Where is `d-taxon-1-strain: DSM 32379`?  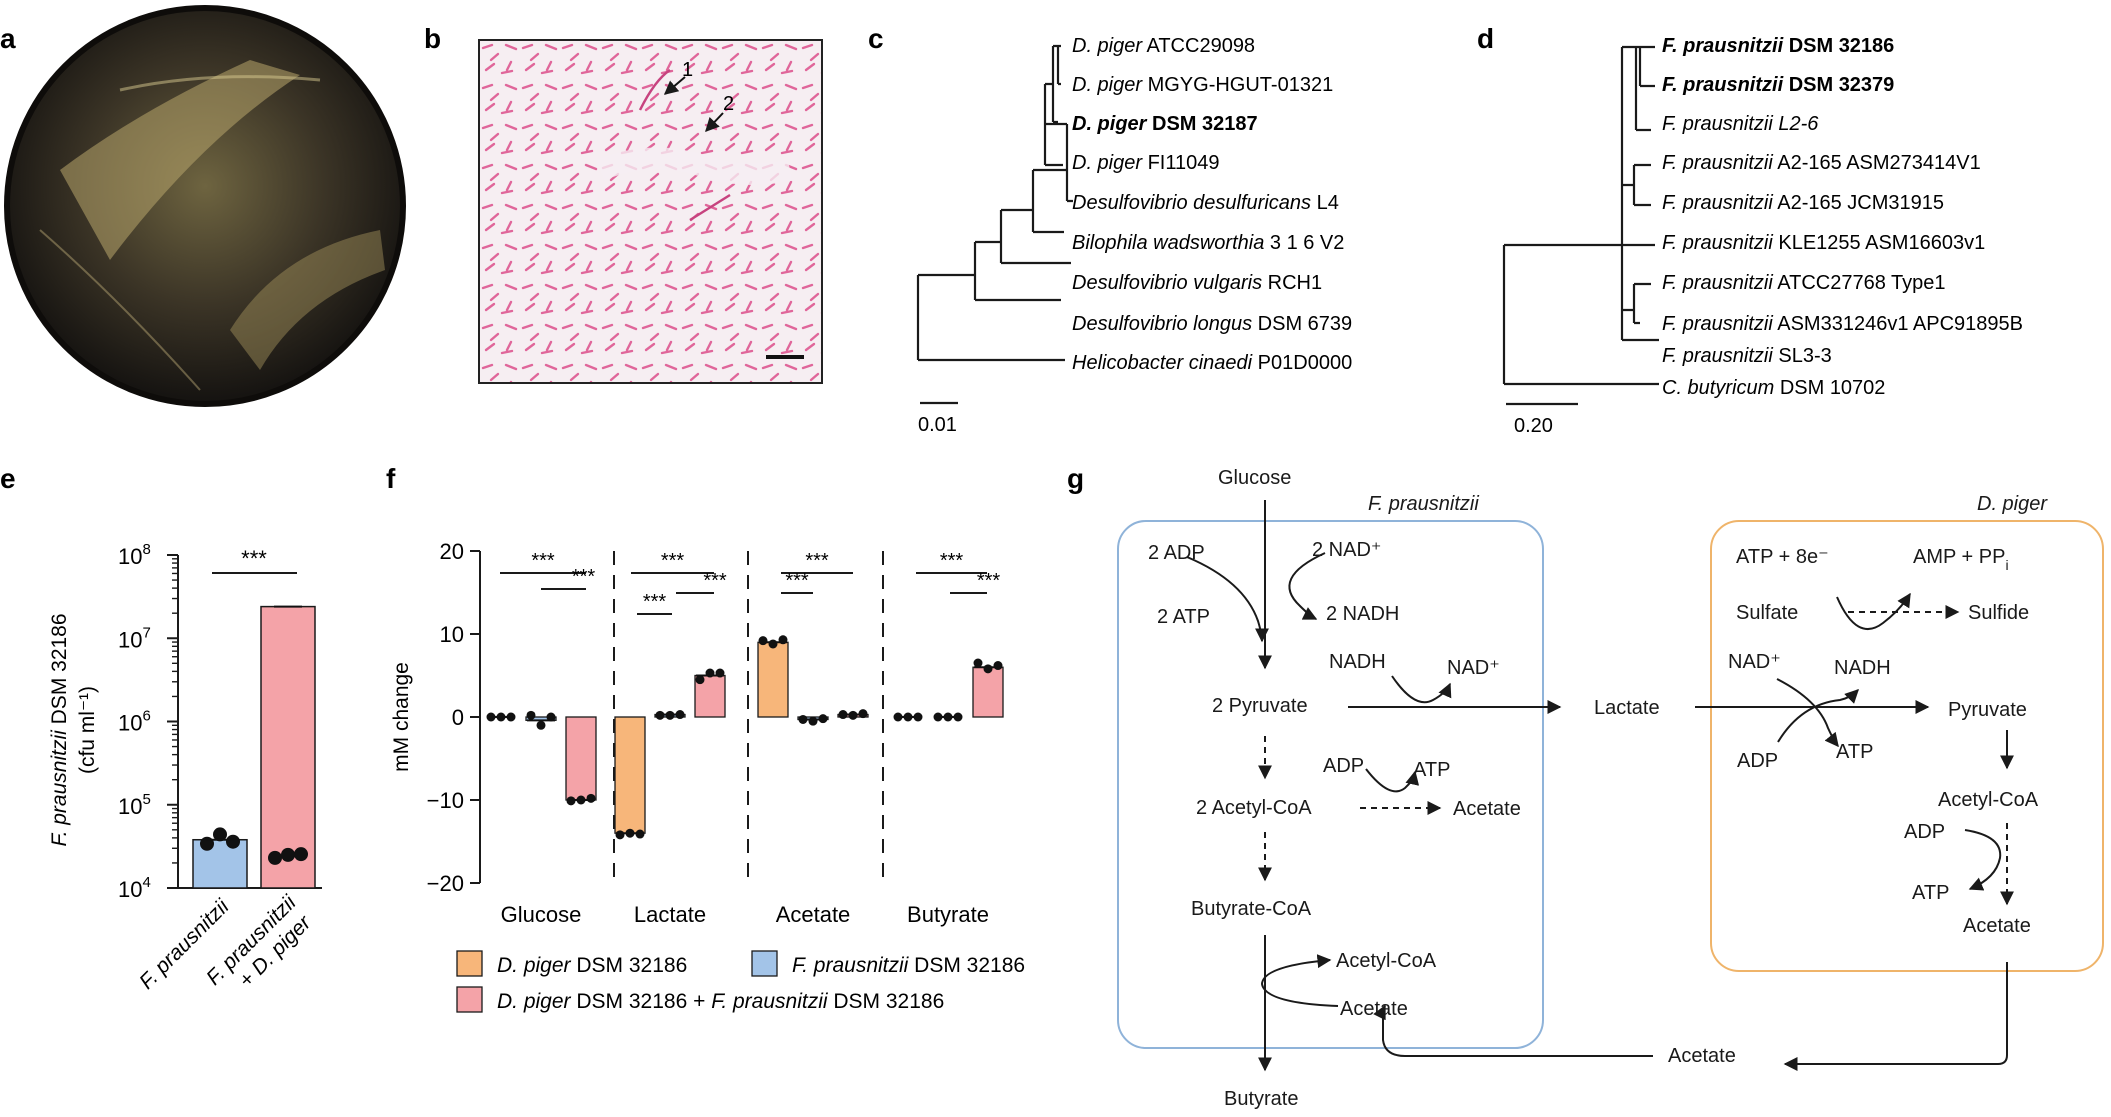 d-taxon-1-strain: DSM 32379 is located at coordinates (1842, 85).